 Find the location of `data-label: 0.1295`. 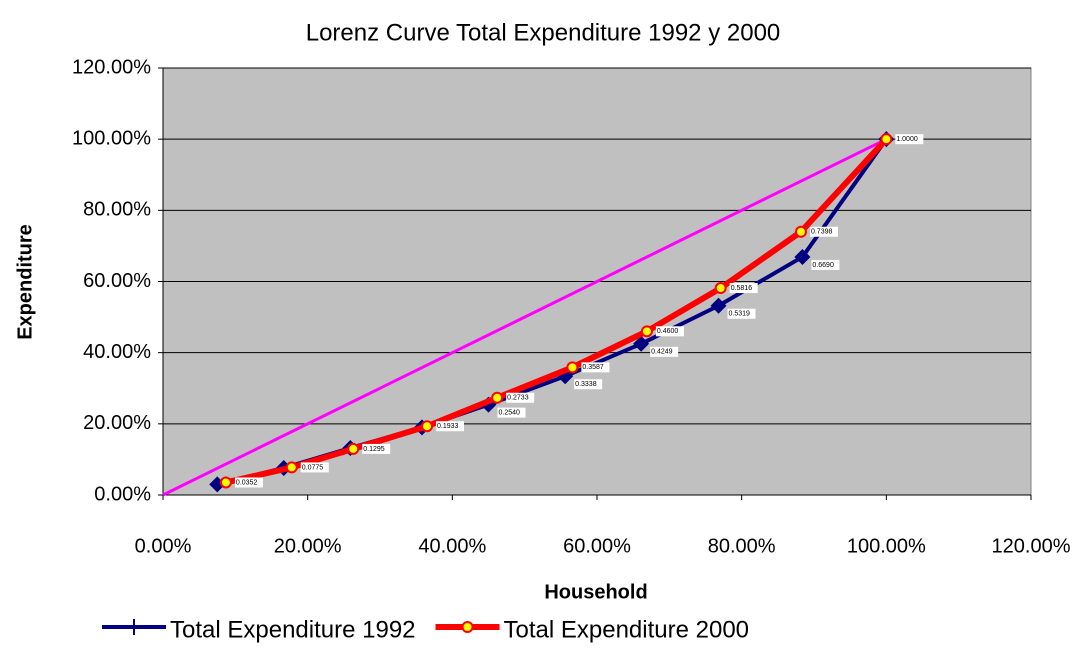

data-label: 0.1295 is located at coordinates (374, 449).